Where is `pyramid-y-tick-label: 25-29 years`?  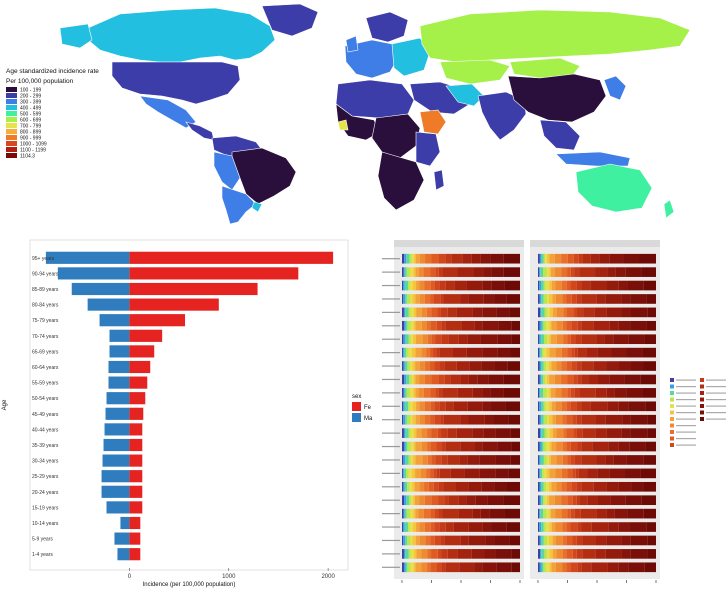
pyramid-y-tick-label: 25-29 years is located at coordinates (45, 477).